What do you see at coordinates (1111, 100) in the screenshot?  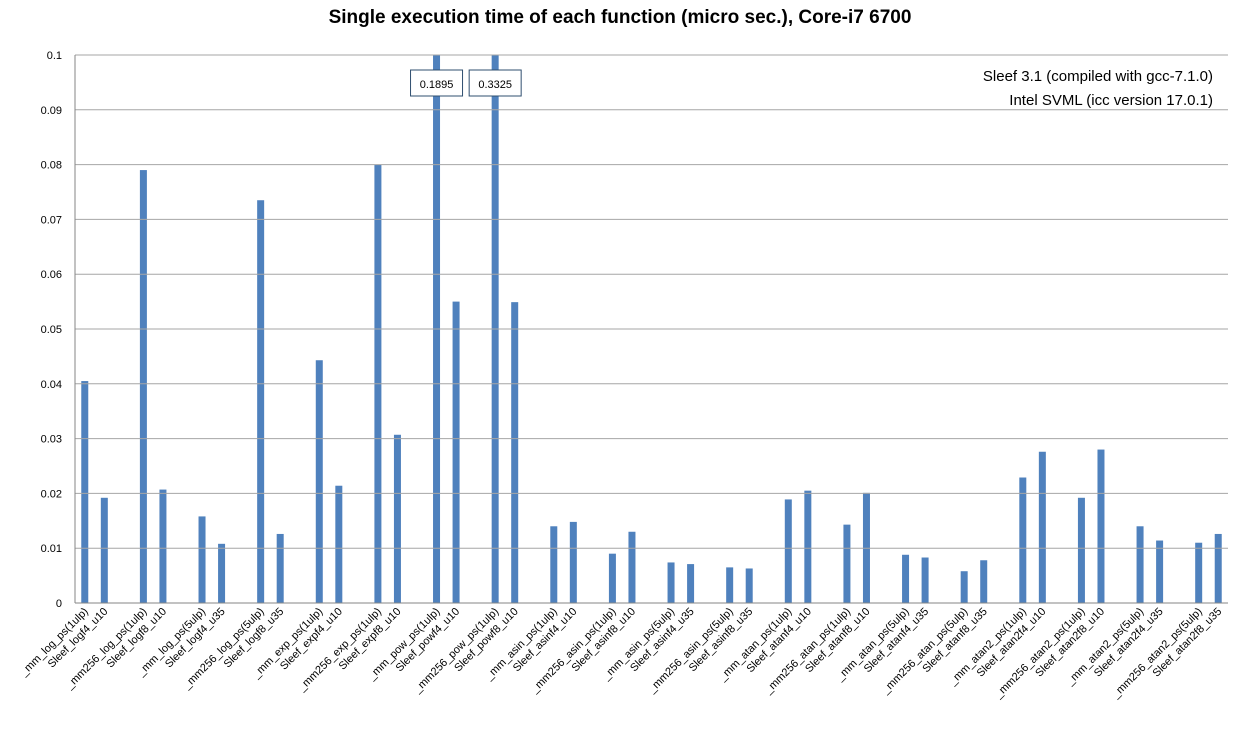 I see `annotation: Intel SVML (icc version 17.0.1)` at bounding box center [1111, 100].